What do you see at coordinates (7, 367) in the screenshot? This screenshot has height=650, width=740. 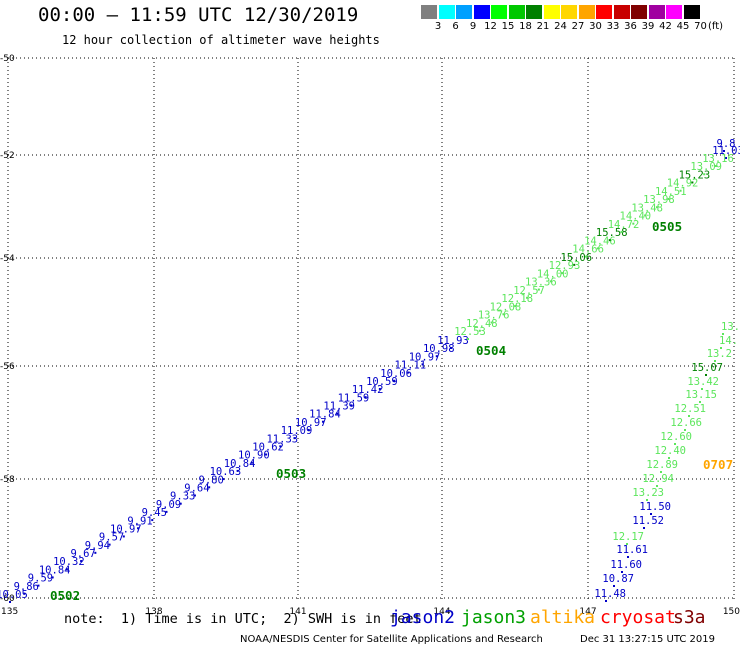 I see `latitude-label: -56` at bounding box center [7, 367].